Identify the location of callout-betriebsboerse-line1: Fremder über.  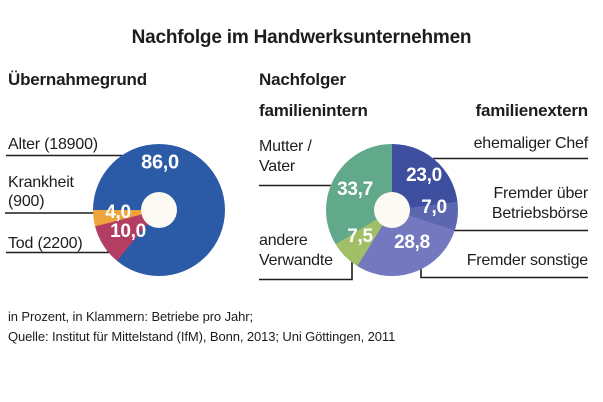
(540, 193).